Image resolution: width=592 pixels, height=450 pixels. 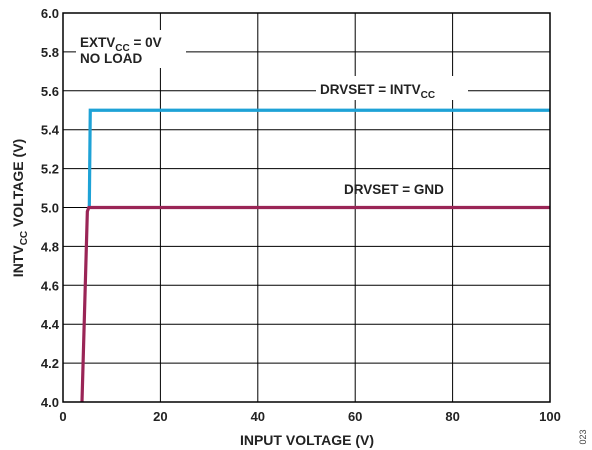 I want to click on series-label-intvcc: DRVSET = INTVCC, so click(x=377, y=91).